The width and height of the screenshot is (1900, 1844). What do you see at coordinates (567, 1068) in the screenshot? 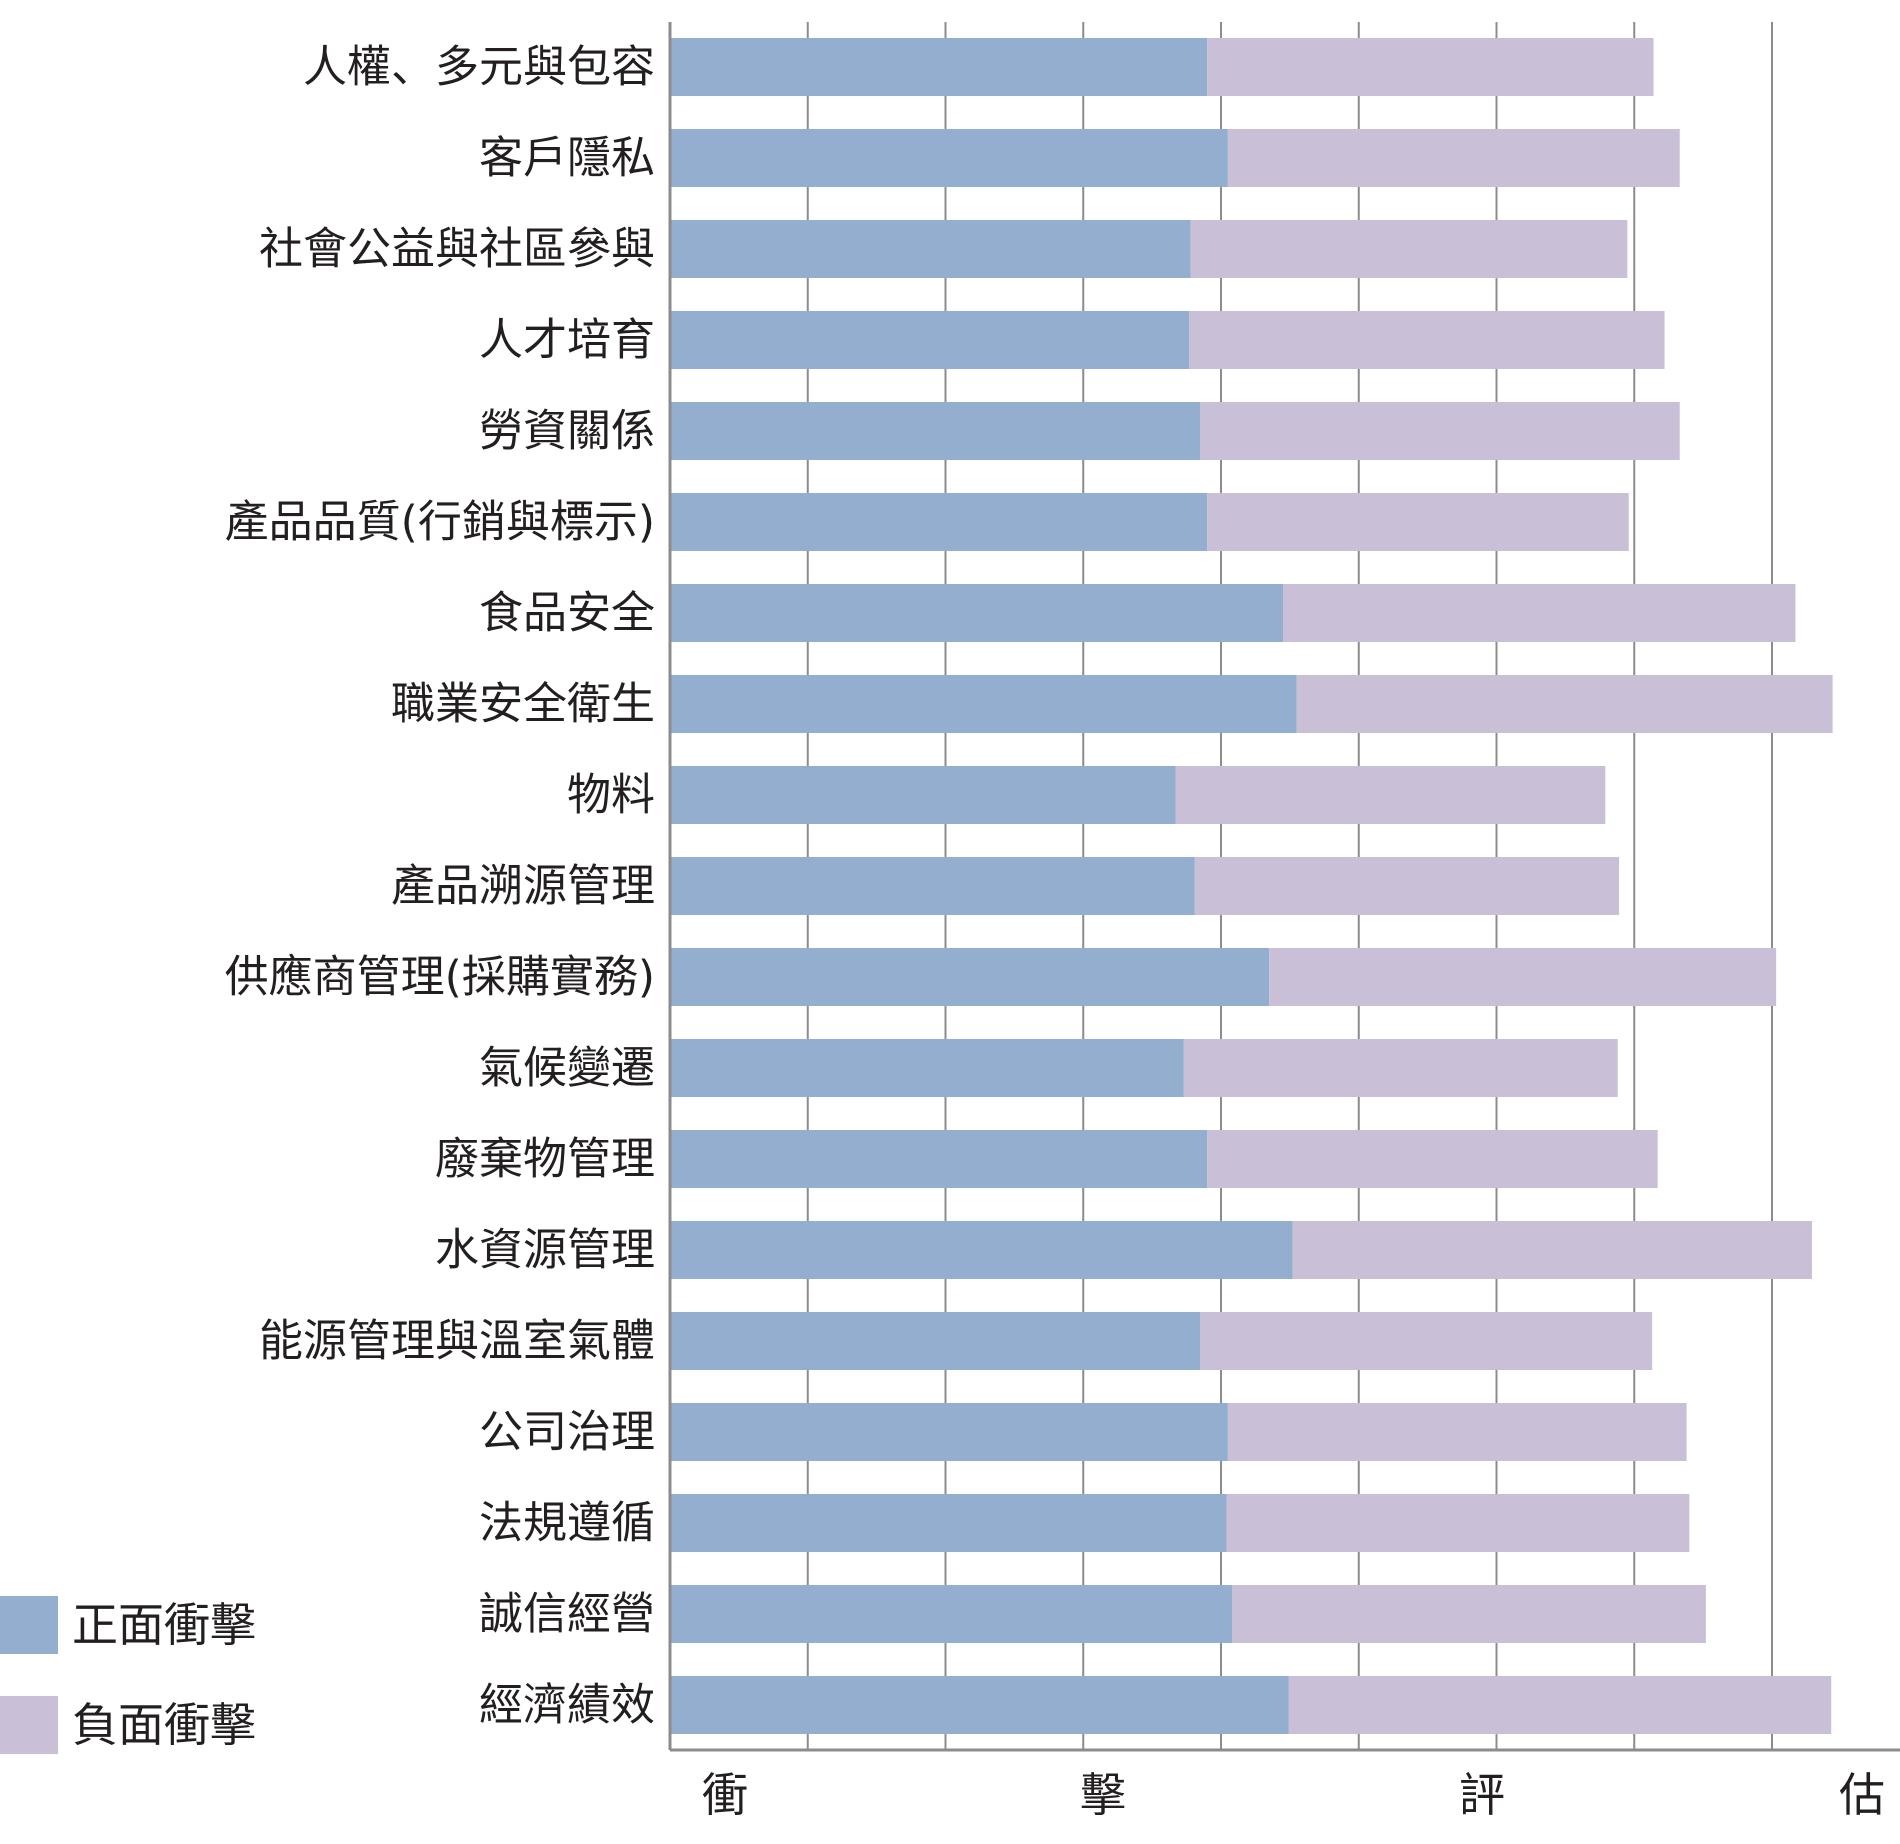
I see `category-label: 氣候變遷` at bounding box center [567, 1068].